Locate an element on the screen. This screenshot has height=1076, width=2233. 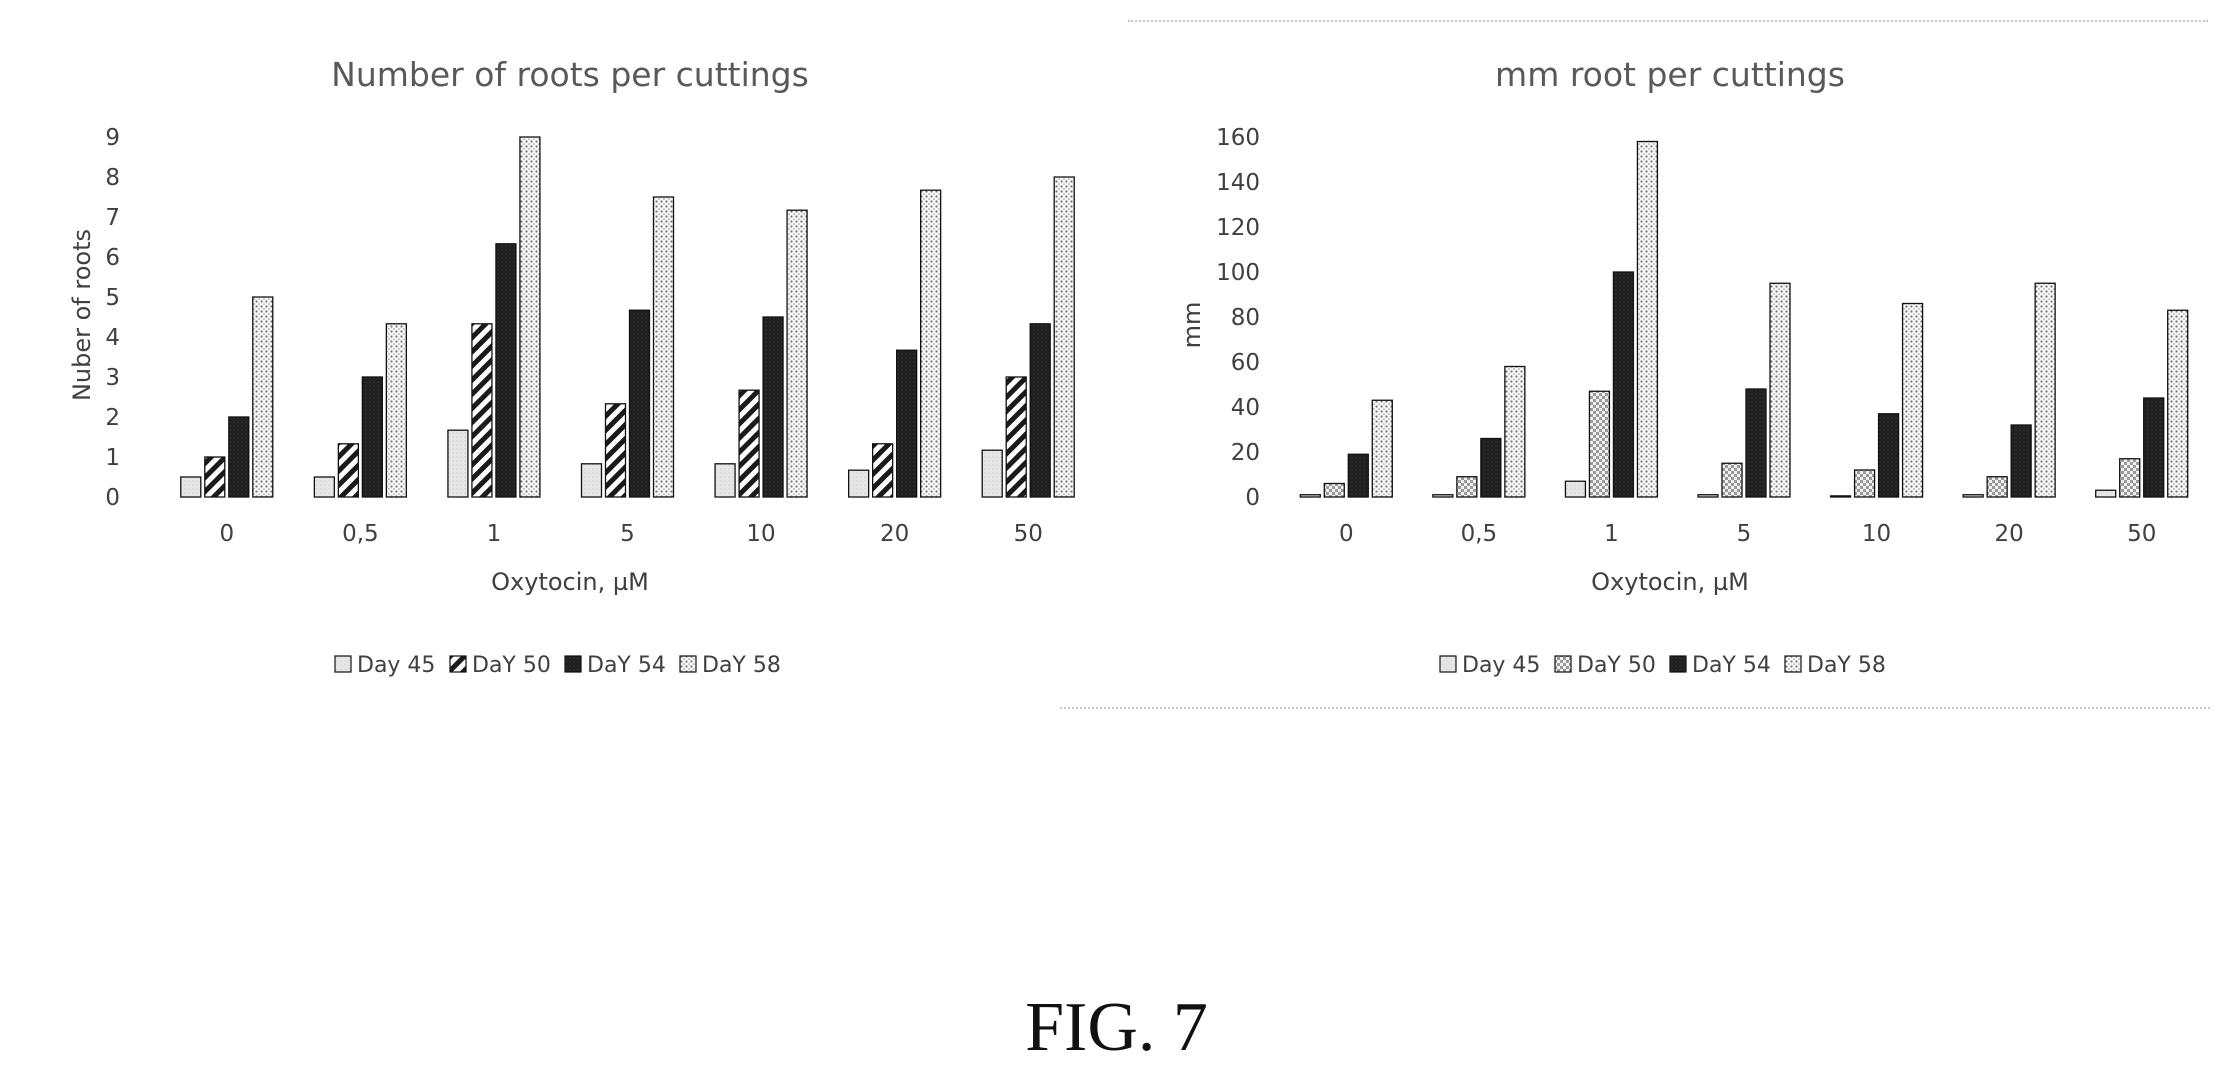
bottom-divider-right is located at coordinates (1635, 708).